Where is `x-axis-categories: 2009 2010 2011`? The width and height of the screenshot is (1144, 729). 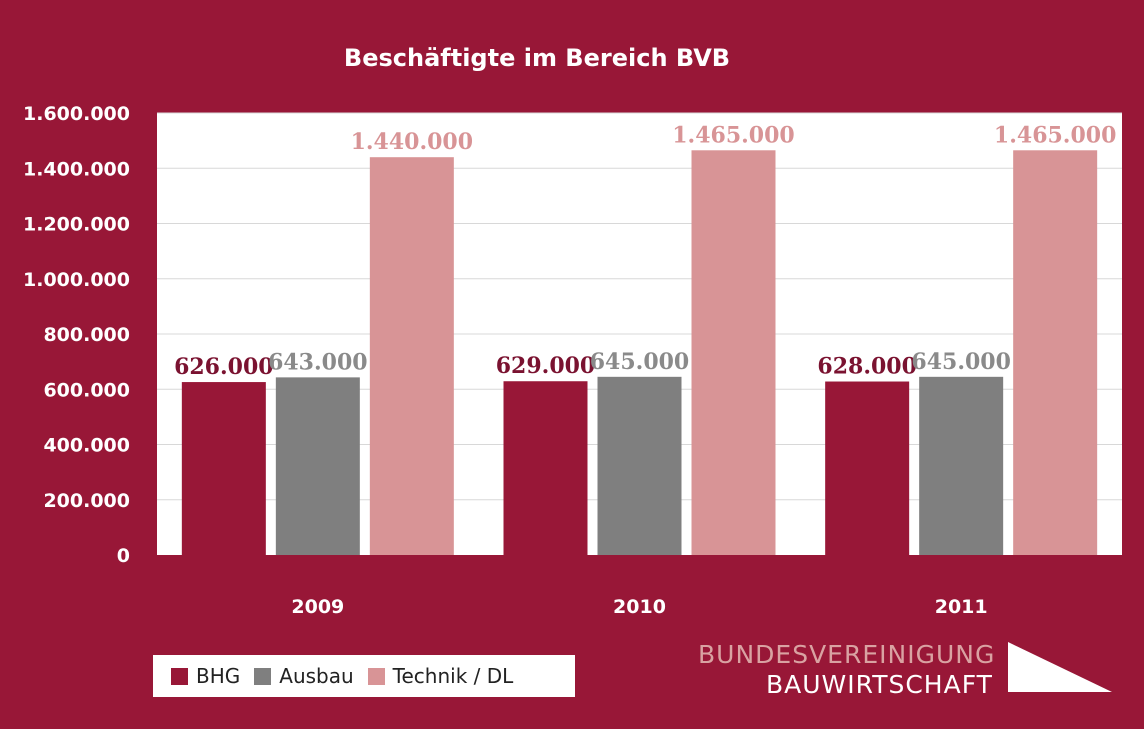 x-axis-categories: 2009 2010 2011 is located at coordinates (639, 607).